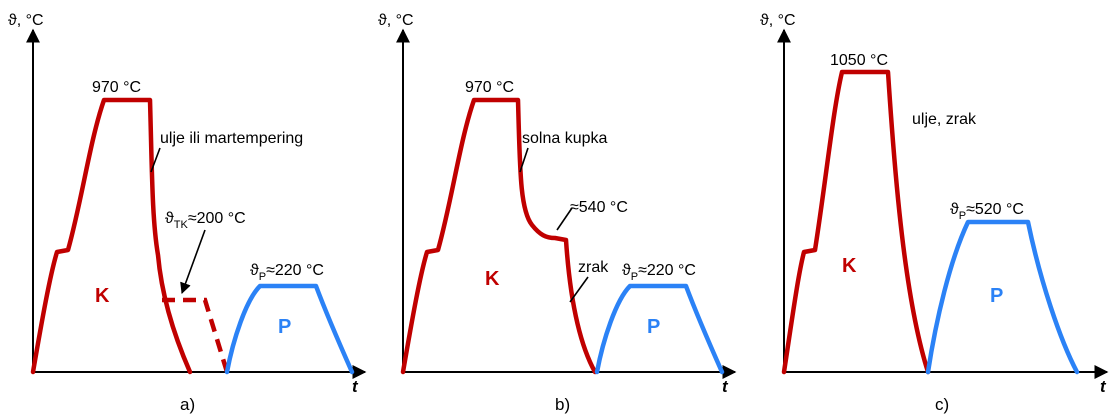 This screenshot has height=419, width=1111. What do you see at coordinates (856, 222) in the screenshot?
I see `hardening-curve-c` at bounding box center [856, 222].